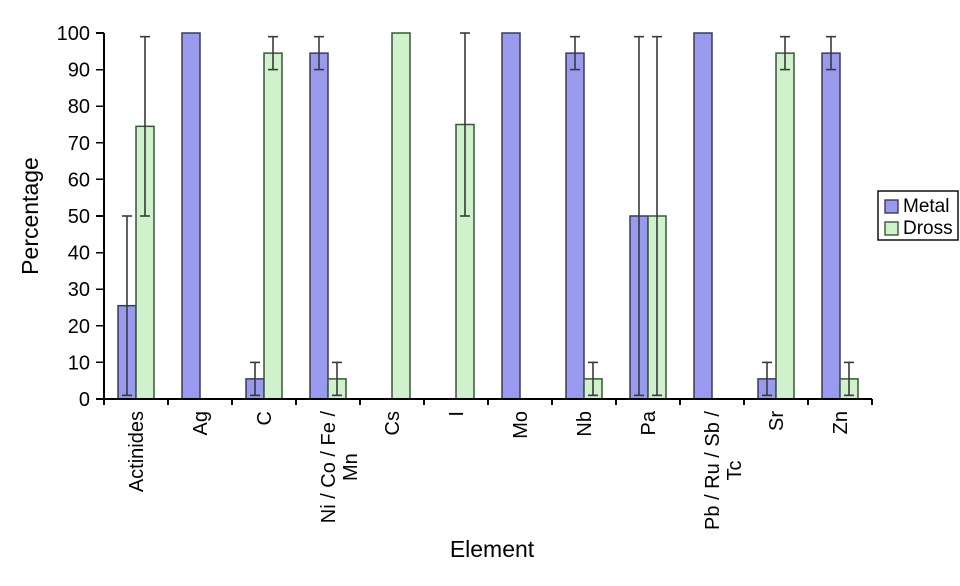 Image resolution: width=960 pixels, height=586 pixels. What do you see at coordinates (457, 414) in the screenshot?
I see `x-category-label-5: I` at bounding box center [457, 414].